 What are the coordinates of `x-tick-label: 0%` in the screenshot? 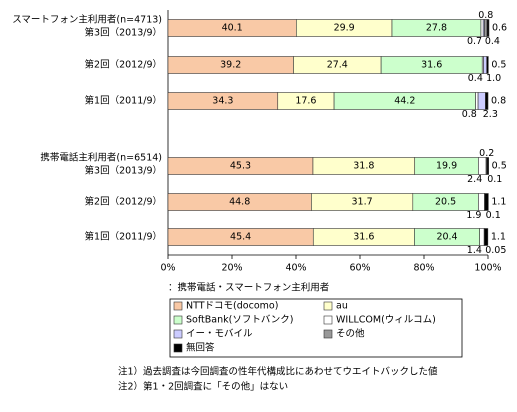 It's located at (167, 268).